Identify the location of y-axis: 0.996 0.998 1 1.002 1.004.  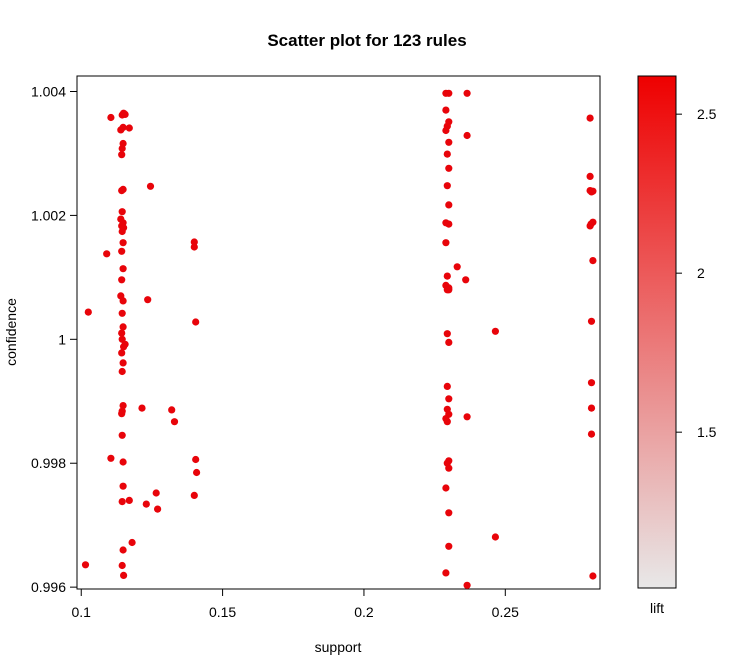
(54, 339).